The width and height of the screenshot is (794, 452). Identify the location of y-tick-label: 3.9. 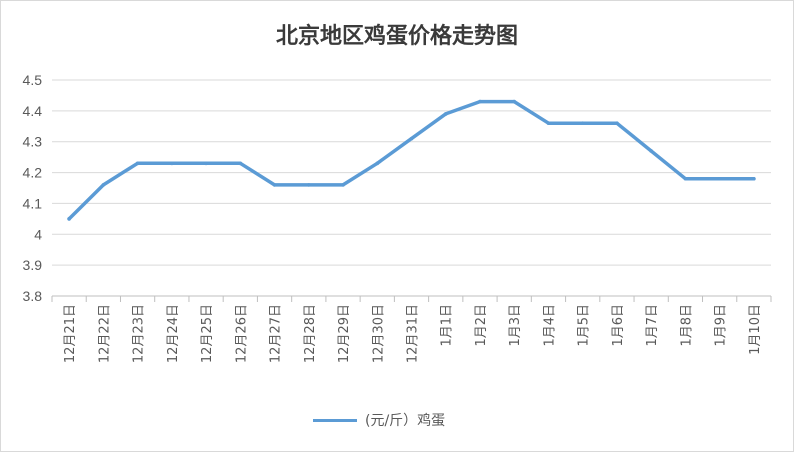
(33, 265).